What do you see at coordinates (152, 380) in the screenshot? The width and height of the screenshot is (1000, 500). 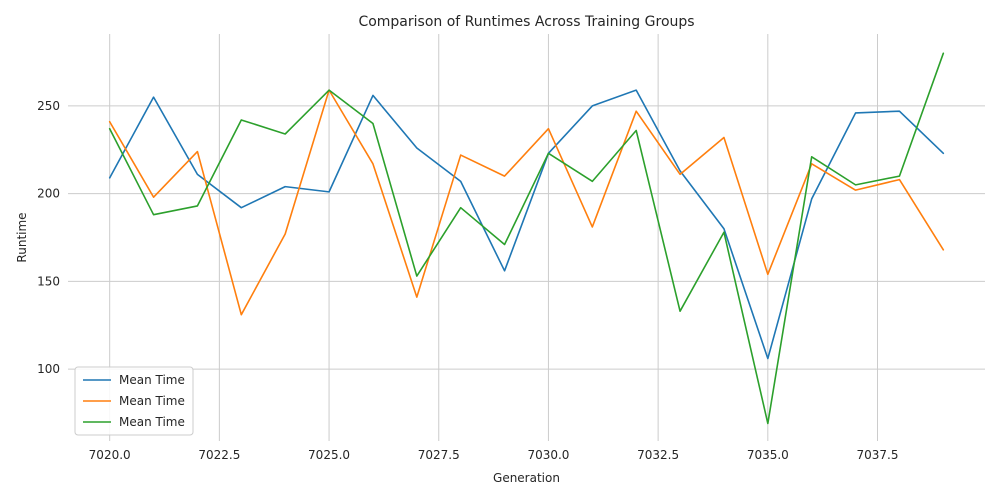 I see `legend-label-1: Mean Time` at bounding box center [152, 380].